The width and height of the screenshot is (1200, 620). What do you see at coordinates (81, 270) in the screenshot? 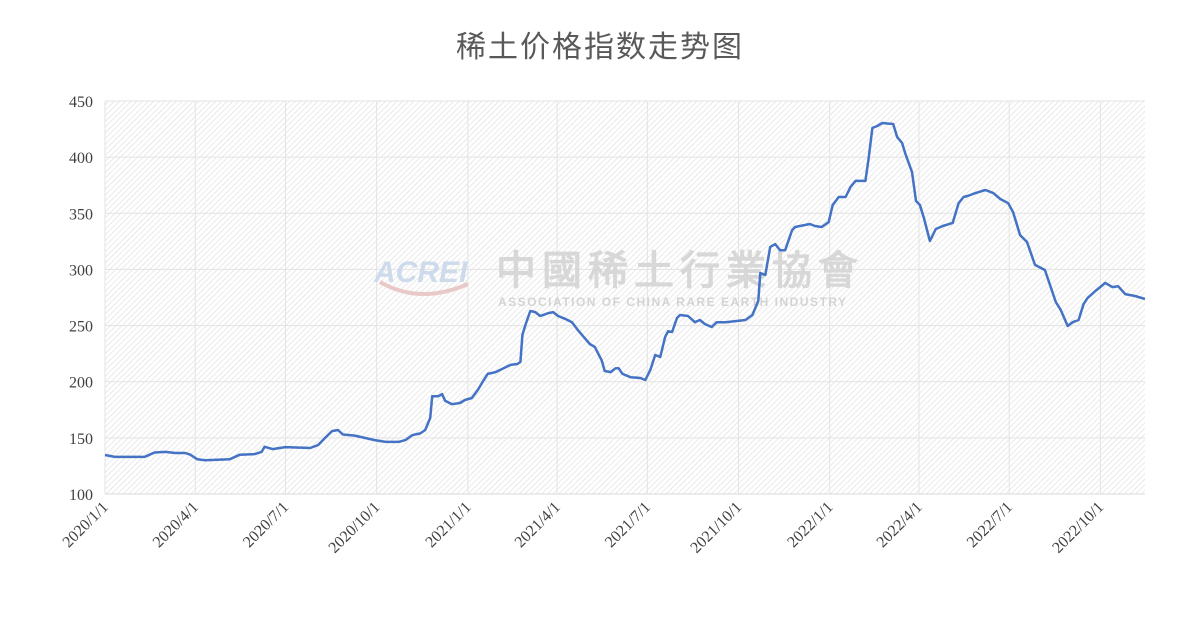
I see `y-tick-label: 300` at bounding box center [81, 270].